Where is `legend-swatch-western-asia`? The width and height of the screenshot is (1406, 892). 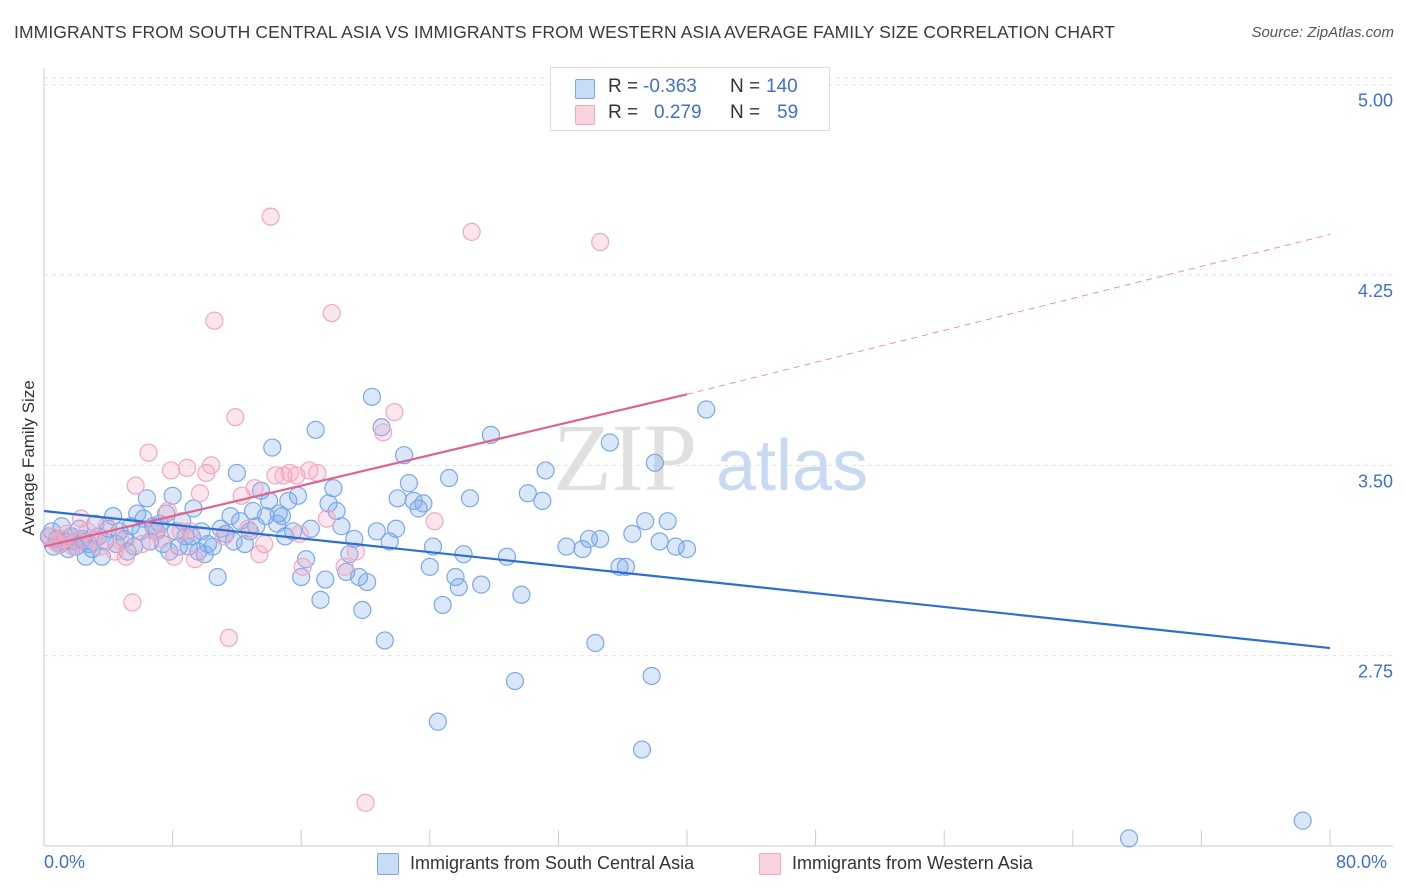 legend-swatch-western-asia is located at coordinates (770, 864).